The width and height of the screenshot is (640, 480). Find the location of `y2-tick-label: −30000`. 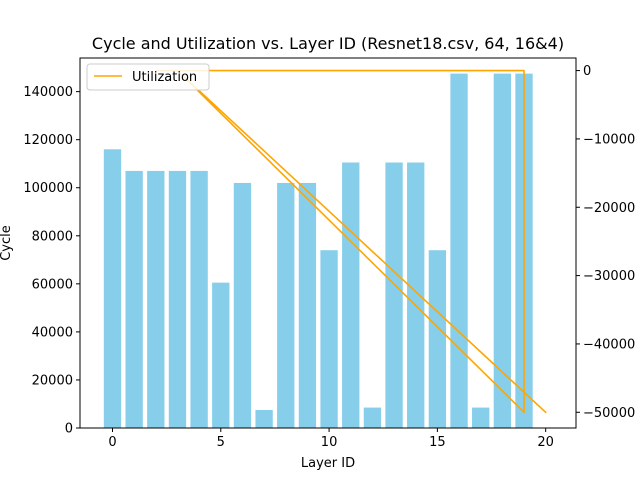

y2-tick-label: −30000 is located at coordinates (609, 276).